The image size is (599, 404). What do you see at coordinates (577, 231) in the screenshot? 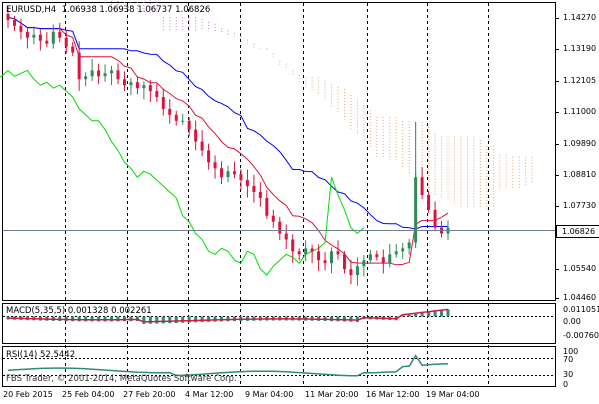
I see `current-price-label: 1.06826` at bounding box center [577, 231].